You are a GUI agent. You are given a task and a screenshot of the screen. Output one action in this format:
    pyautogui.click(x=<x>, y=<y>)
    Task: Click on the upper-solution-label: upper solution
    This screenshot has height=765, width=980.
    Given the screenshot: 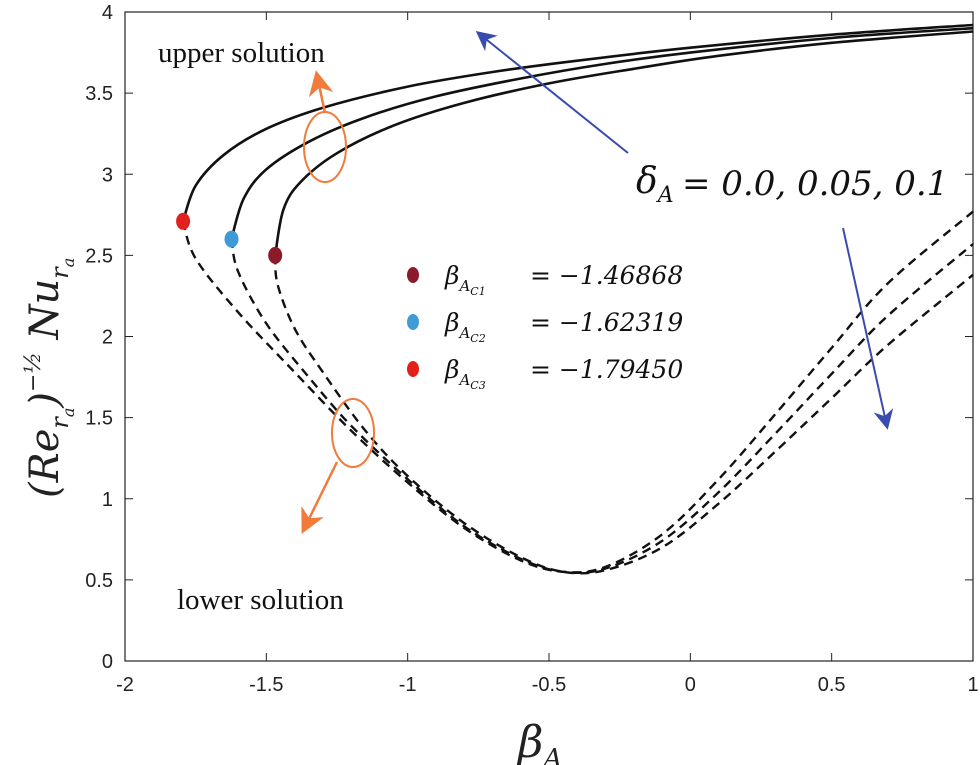 What is the action you would take?
    pyautogui.click(x=241, y=53)
    